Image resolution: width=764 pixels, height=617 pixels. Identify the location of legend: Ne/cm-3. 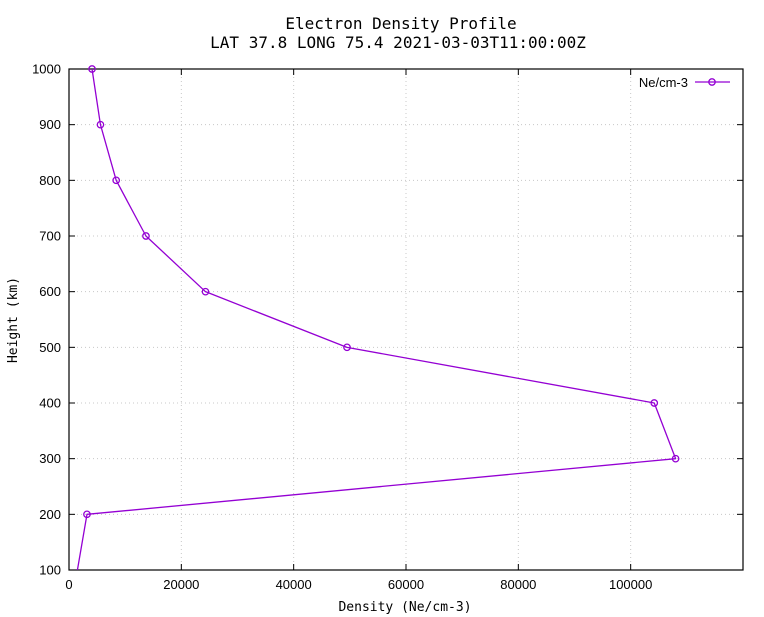
(684, 82).